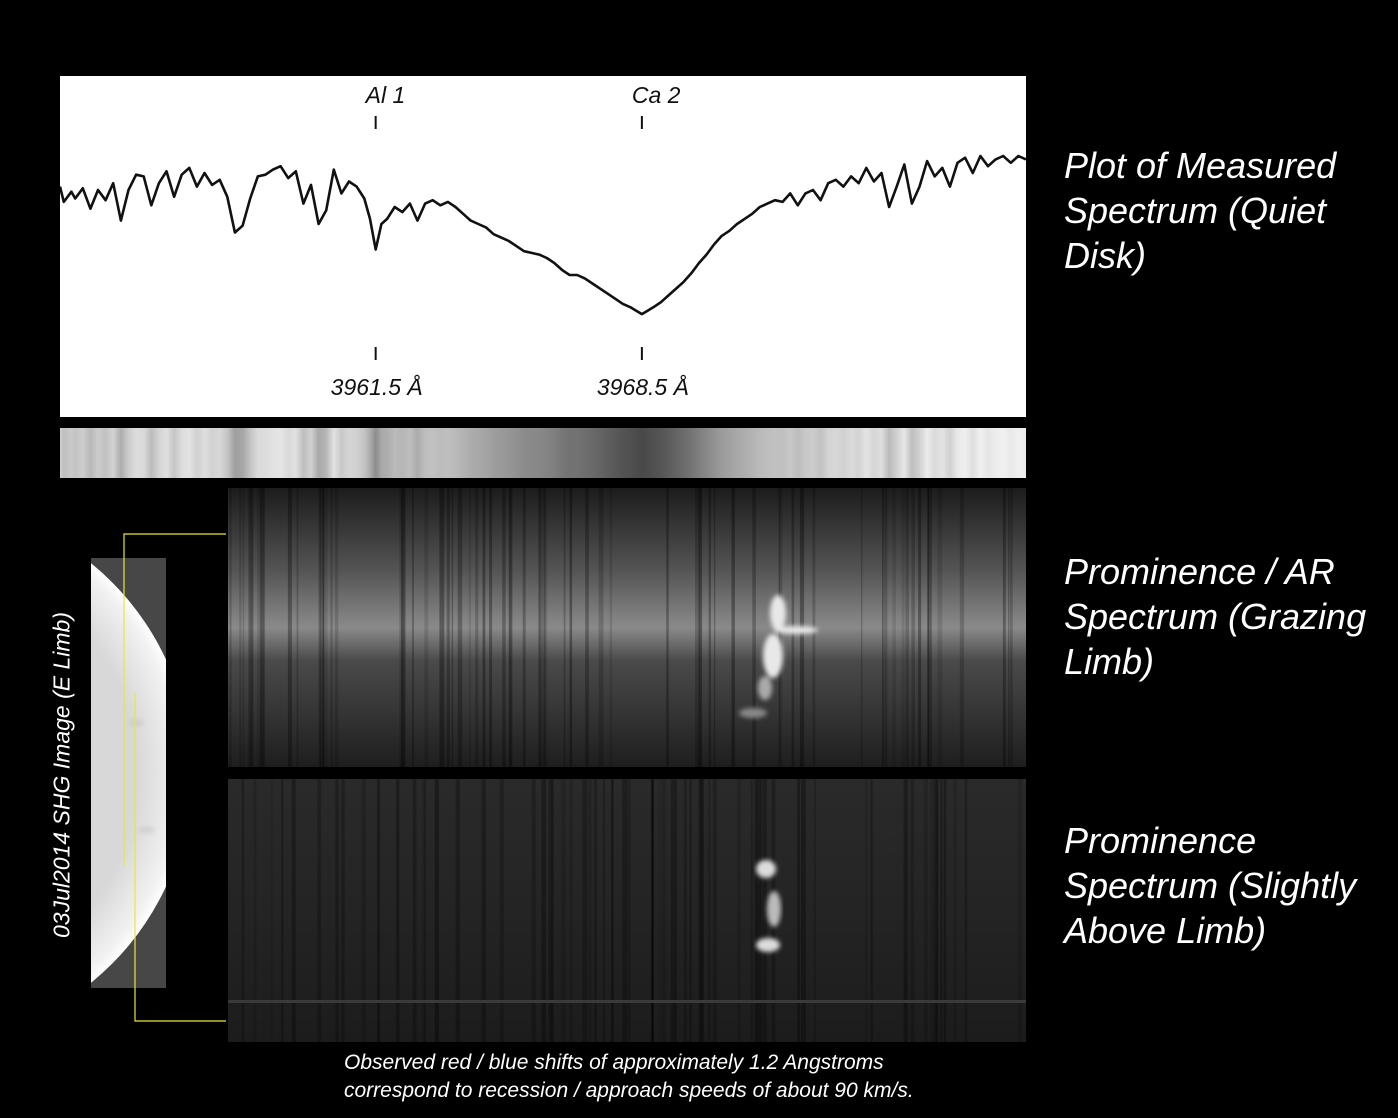  What do you see at coordinates (61, 775) in the screenshot?
I see `shg-image-caption: 03Jul2014 SHG Image (E Limb)` at bounding box center [61, 775].